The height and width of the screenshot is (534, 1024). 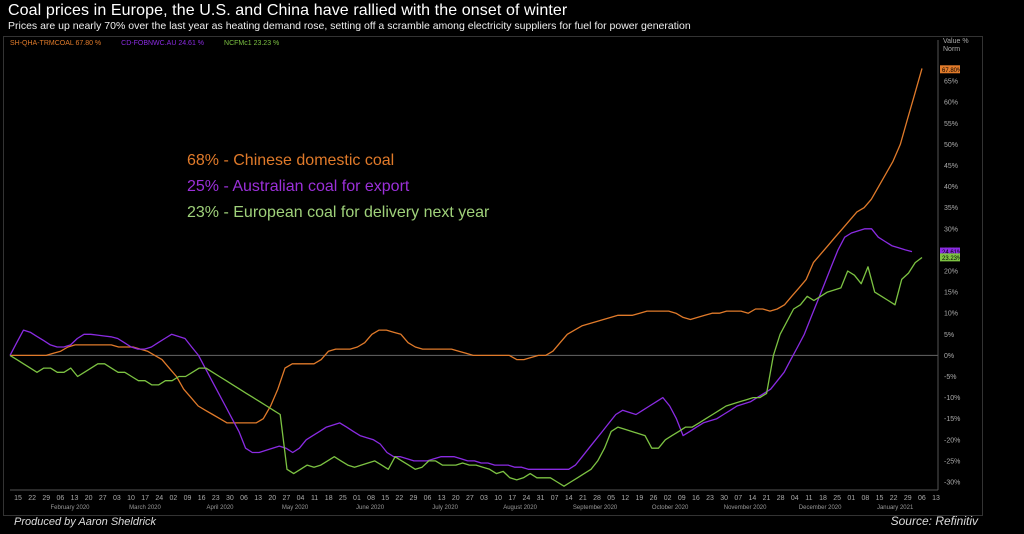 I want to click on month-label: April 2020, so click(x=221, y=508).